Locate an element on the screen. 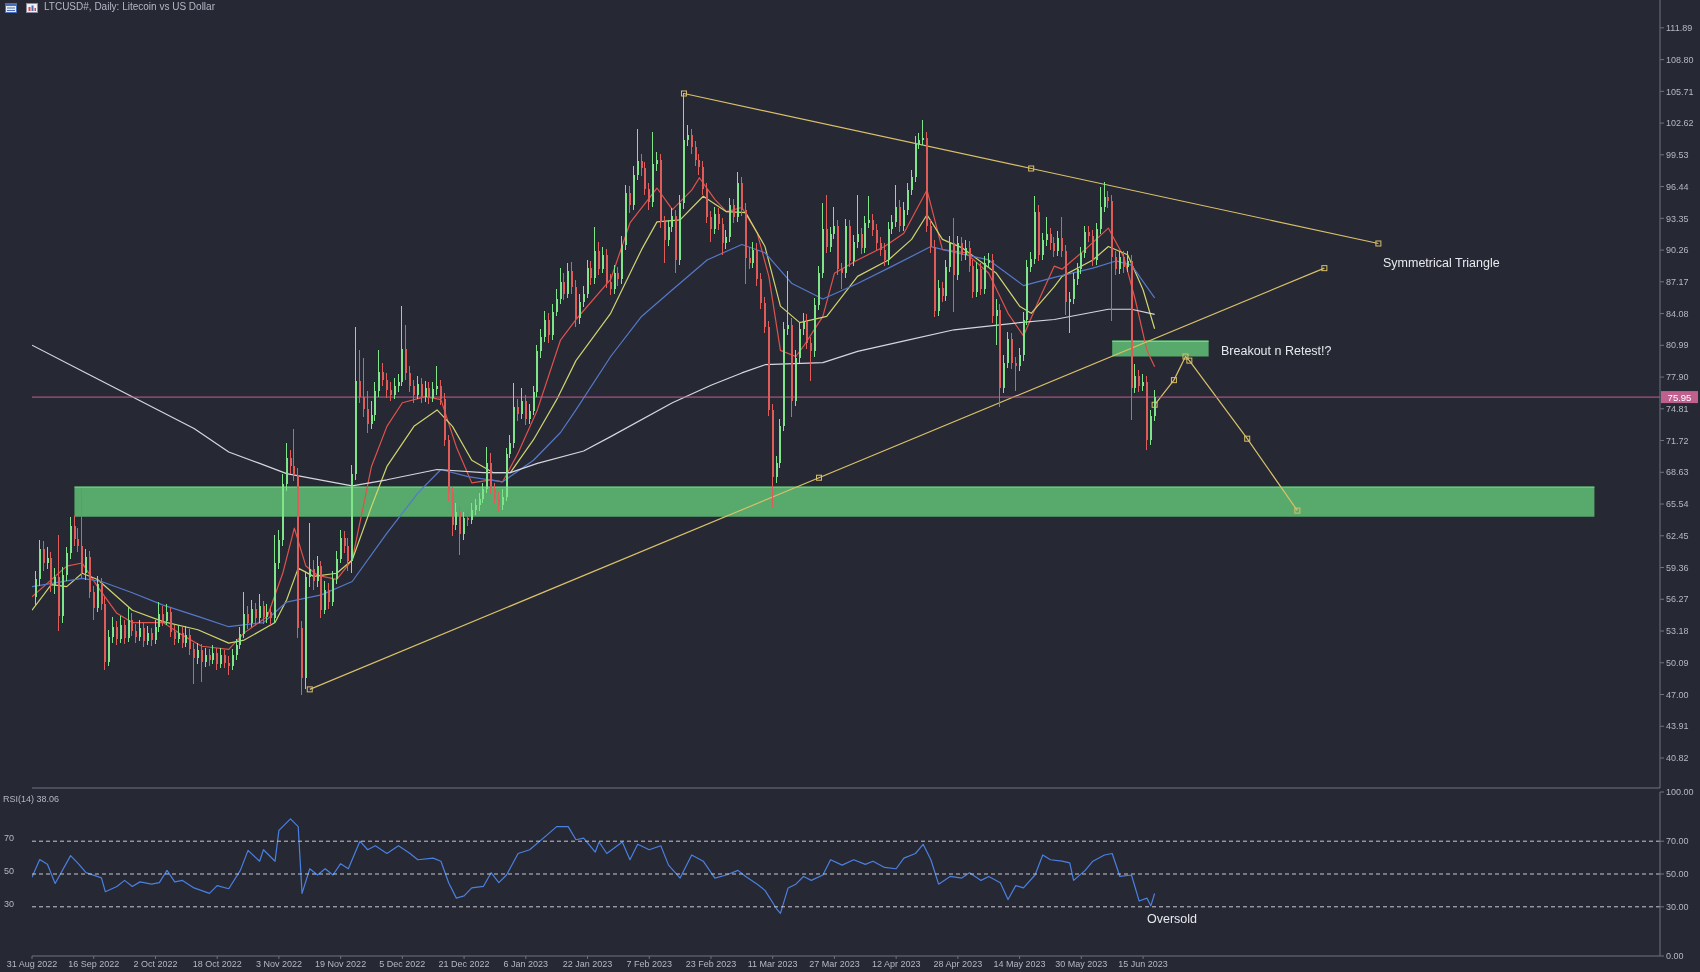  y-tick-label: 77.90 is located at coordinates (1677, 377).